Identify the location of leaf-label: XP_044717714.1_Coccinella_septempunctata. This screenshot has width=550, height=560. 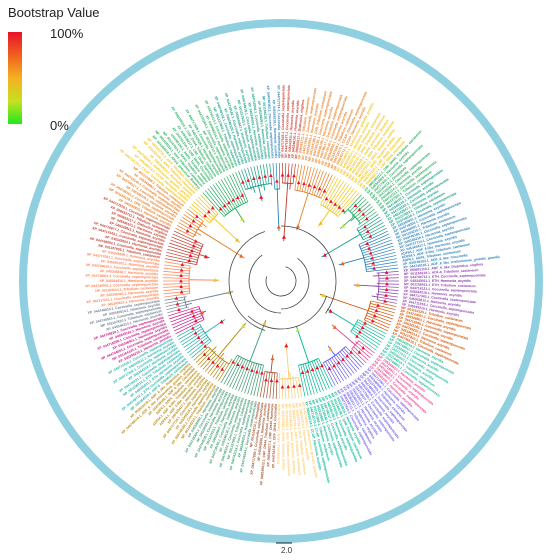
(278, 121).